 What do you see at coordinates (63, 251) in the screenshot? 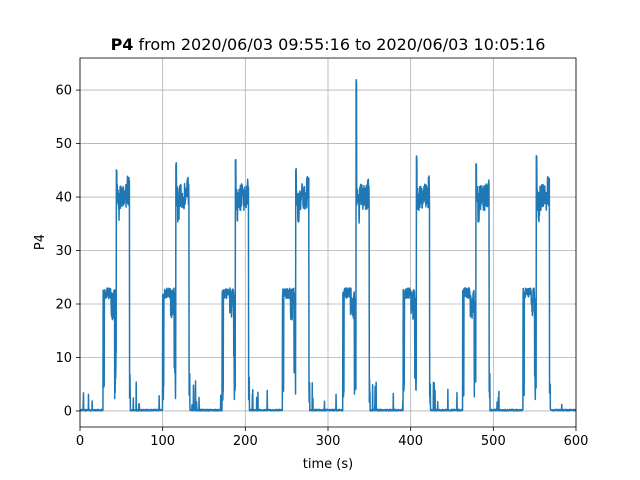
I see `y-tick-label: 30` at bounding box center [63, 251].